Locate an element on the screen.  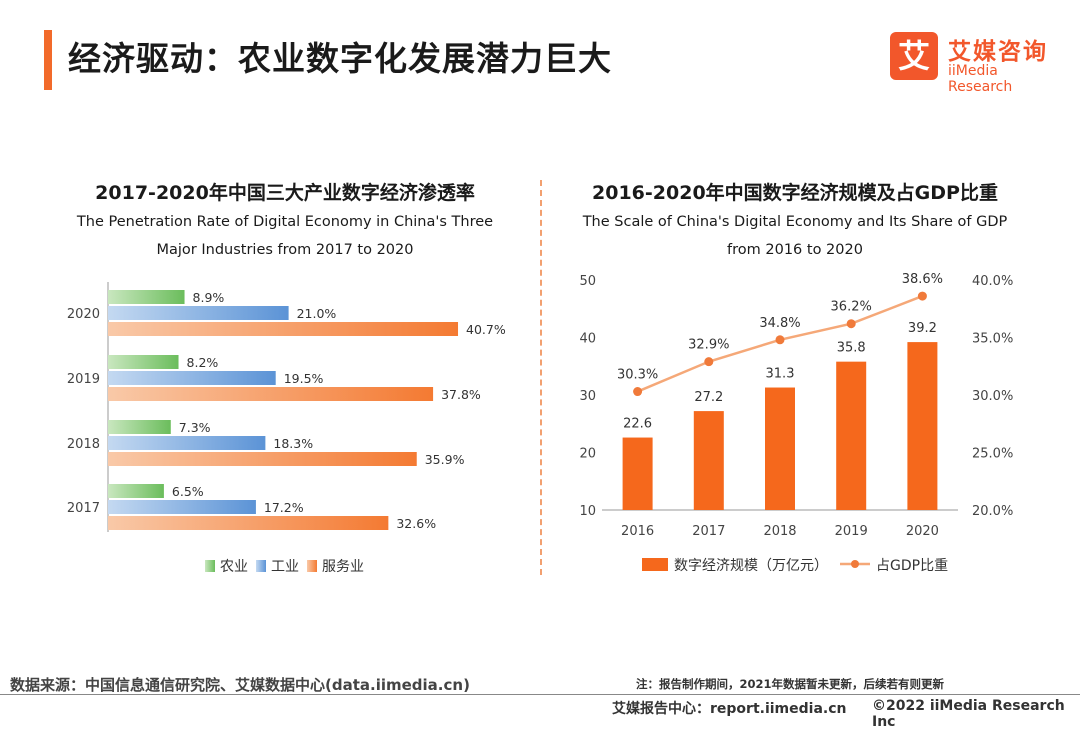
x-tick-2020: 2020 is located at coordinates (922, 531).